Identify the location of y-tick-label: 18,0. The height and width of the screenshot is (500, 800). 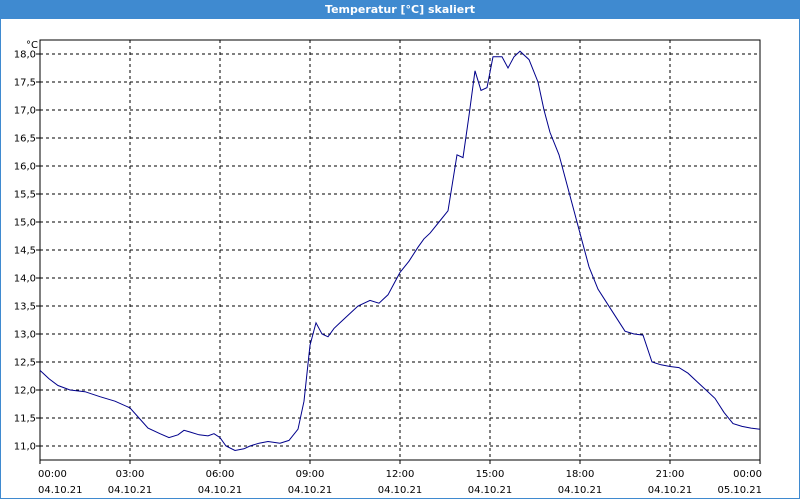
(25, 55).